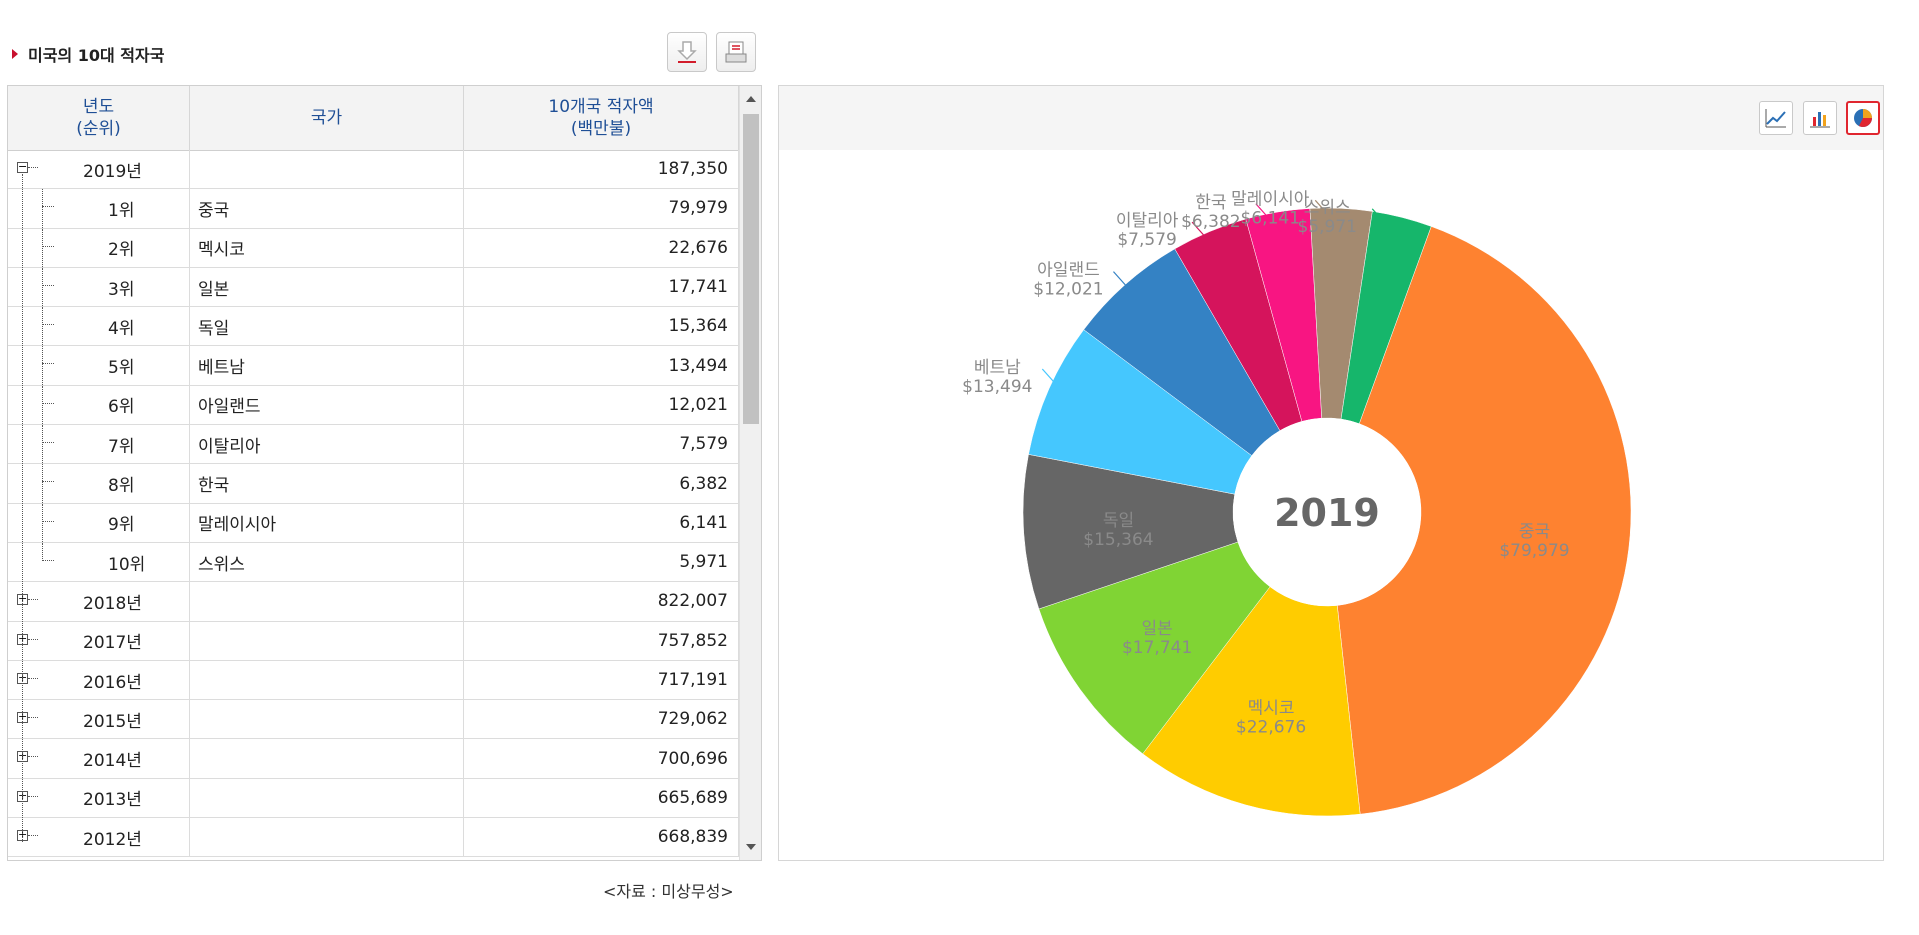 The height and width of the screenshot is (935, 1919). Describe the element at coordinates (373, 798) in the screenshot. I see `table-row: +2013년 665,689` at that location.